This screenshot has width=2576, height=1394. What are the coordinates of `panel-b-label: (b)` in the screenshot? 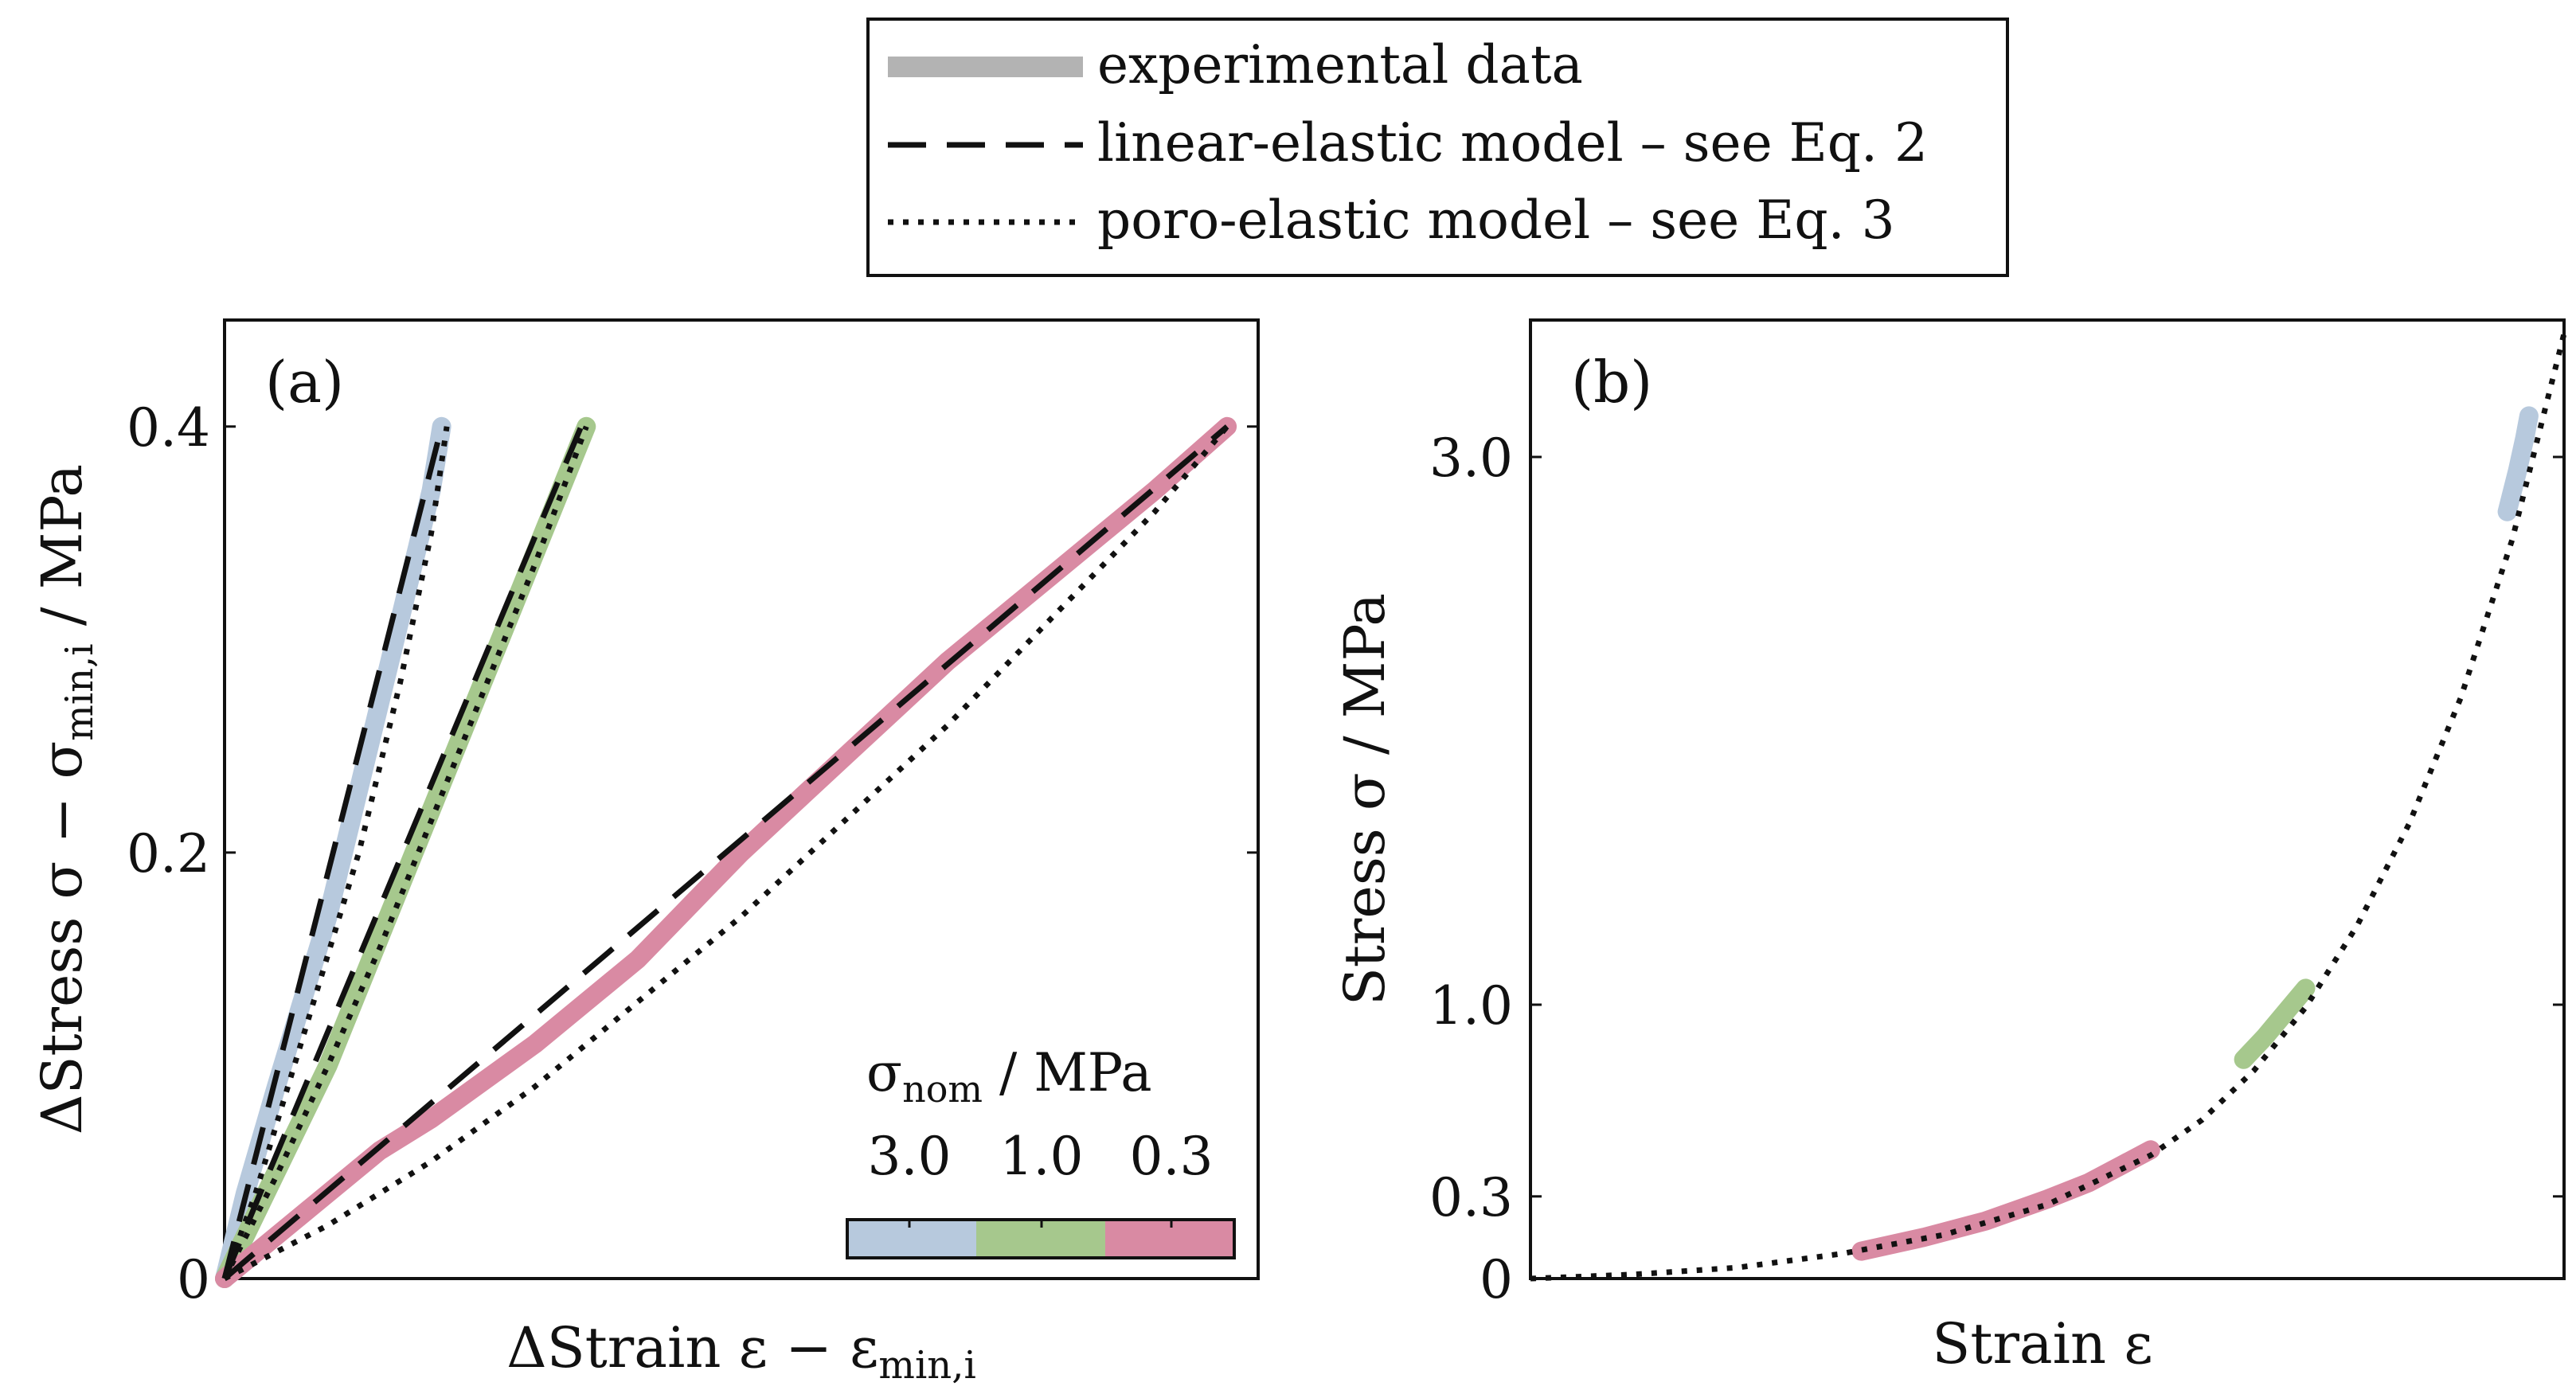 It's located at (1612, 382).